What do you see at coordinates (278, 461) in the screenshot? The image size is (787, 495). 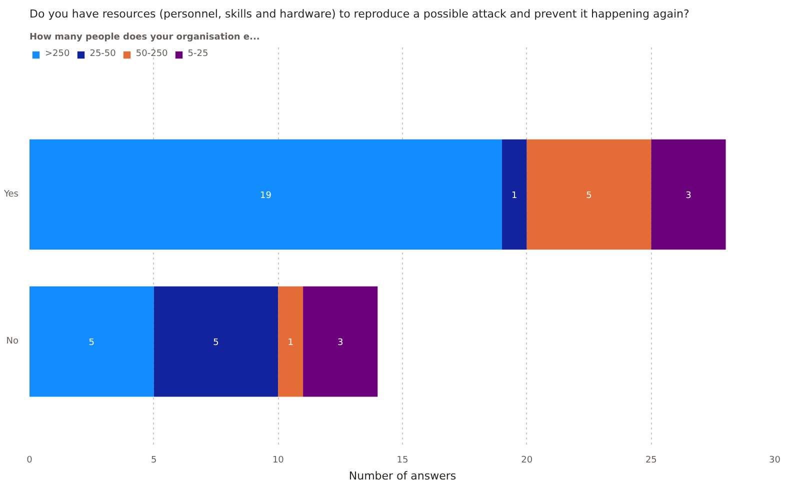 I see `x-tick-label: 10` at bounding box center [278, 461].